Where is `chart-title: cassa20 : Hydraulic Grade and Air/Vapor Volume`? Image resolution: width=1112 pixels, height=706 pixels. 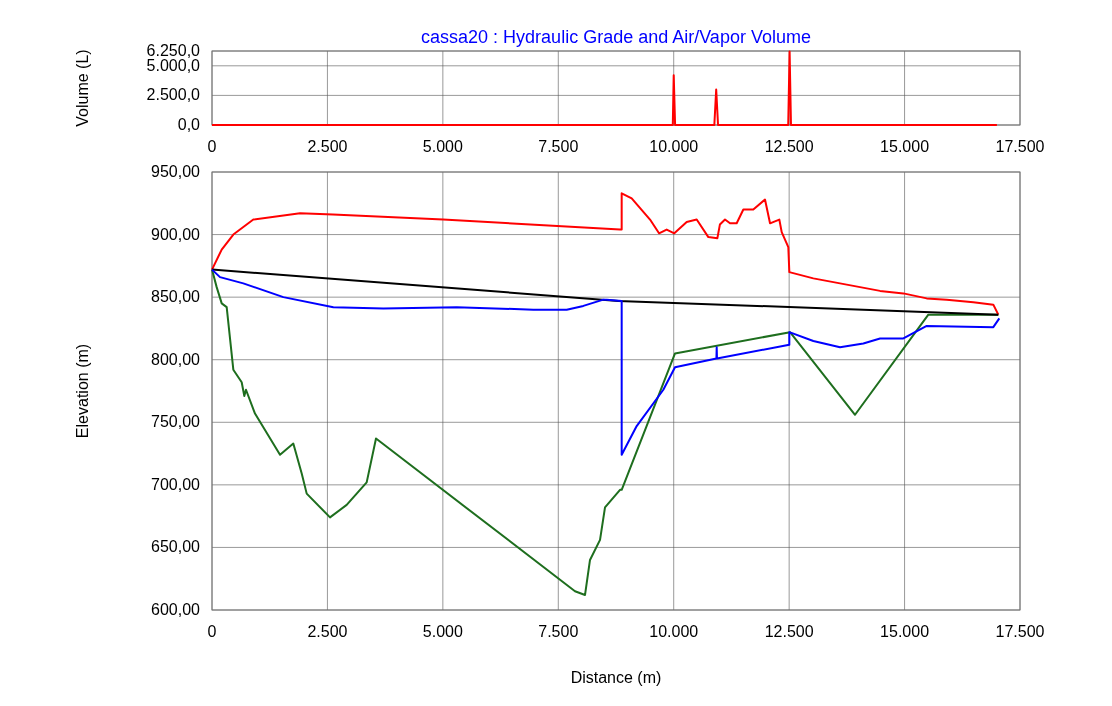
chart-title: cassa20 : Hydraulic Grade and Air/Vapor Volume is located at coordinates (616, 37).